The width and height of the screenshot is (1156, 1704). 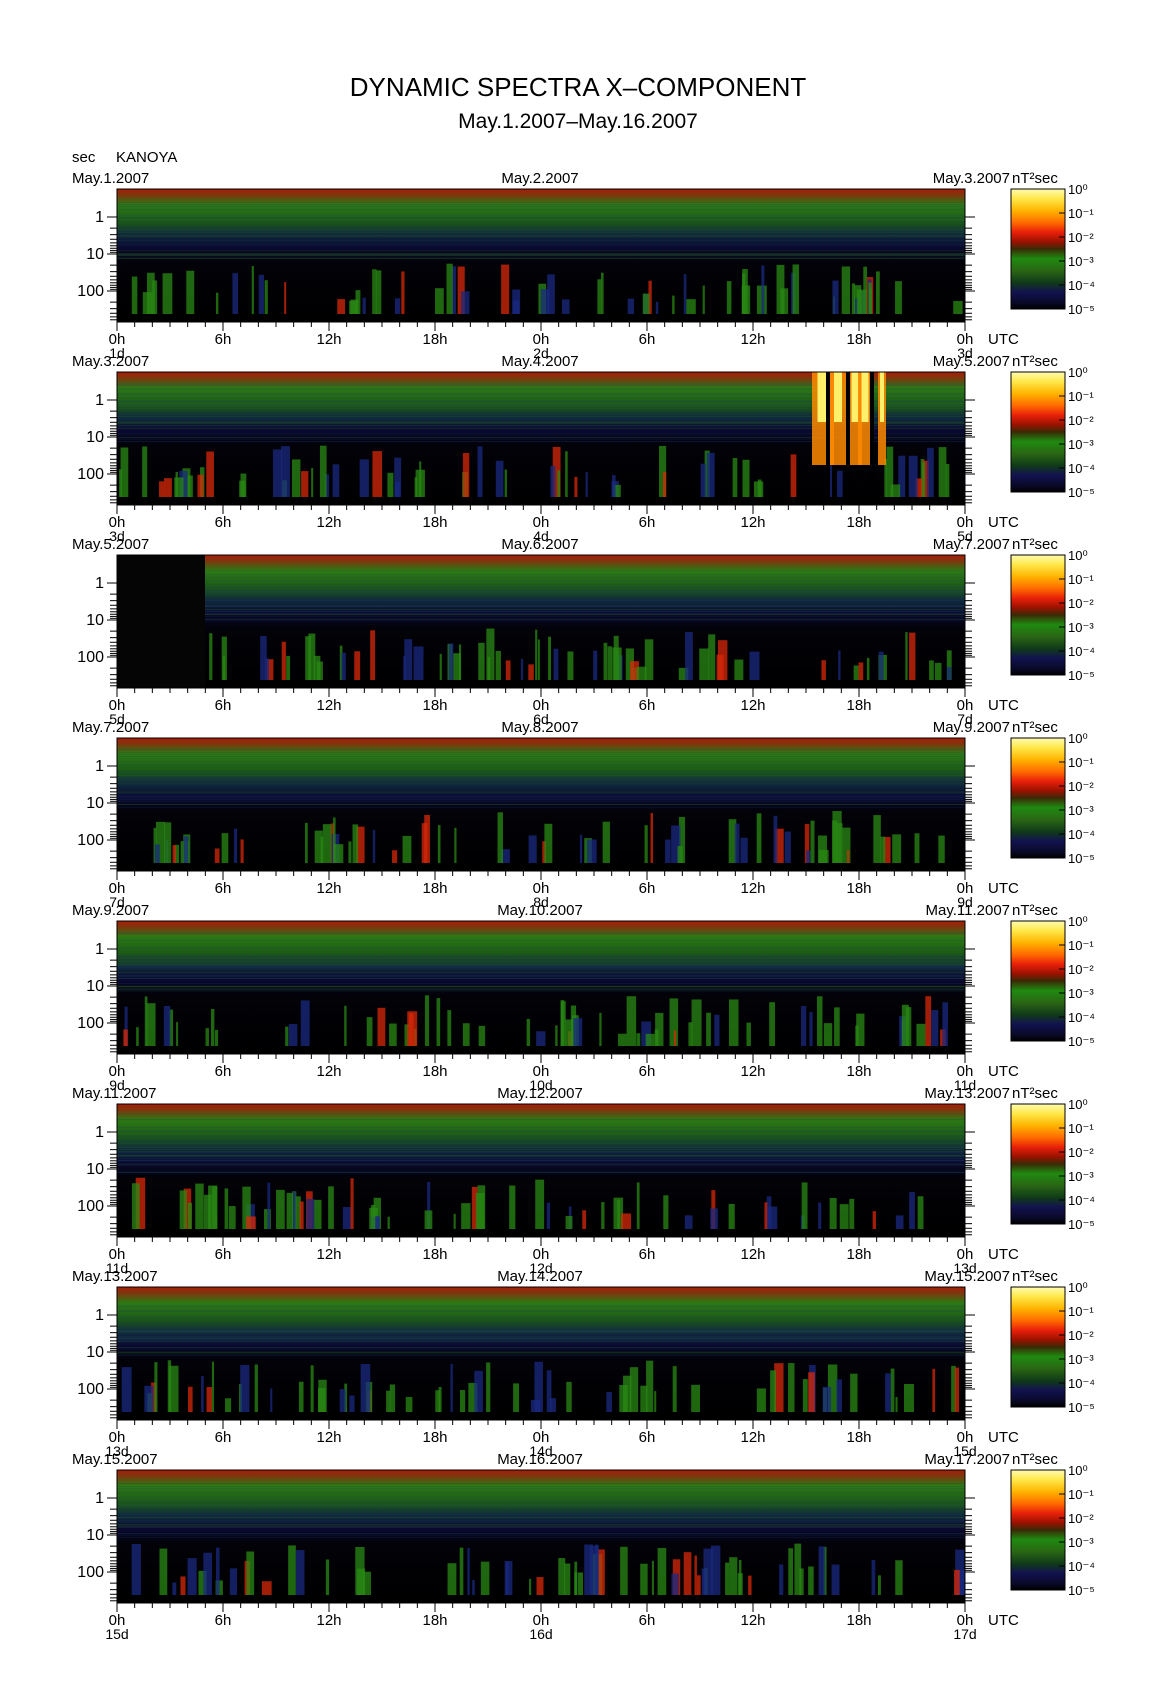 I want to click on colorbar-tick-label: 10⁻², so click(x=1081, y=603).